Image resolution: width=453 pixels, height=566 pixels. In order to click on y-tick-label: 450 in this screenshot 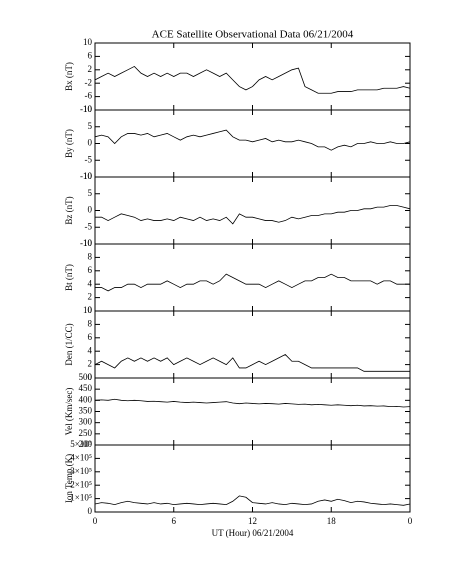, I will do `click(86, 388)`.